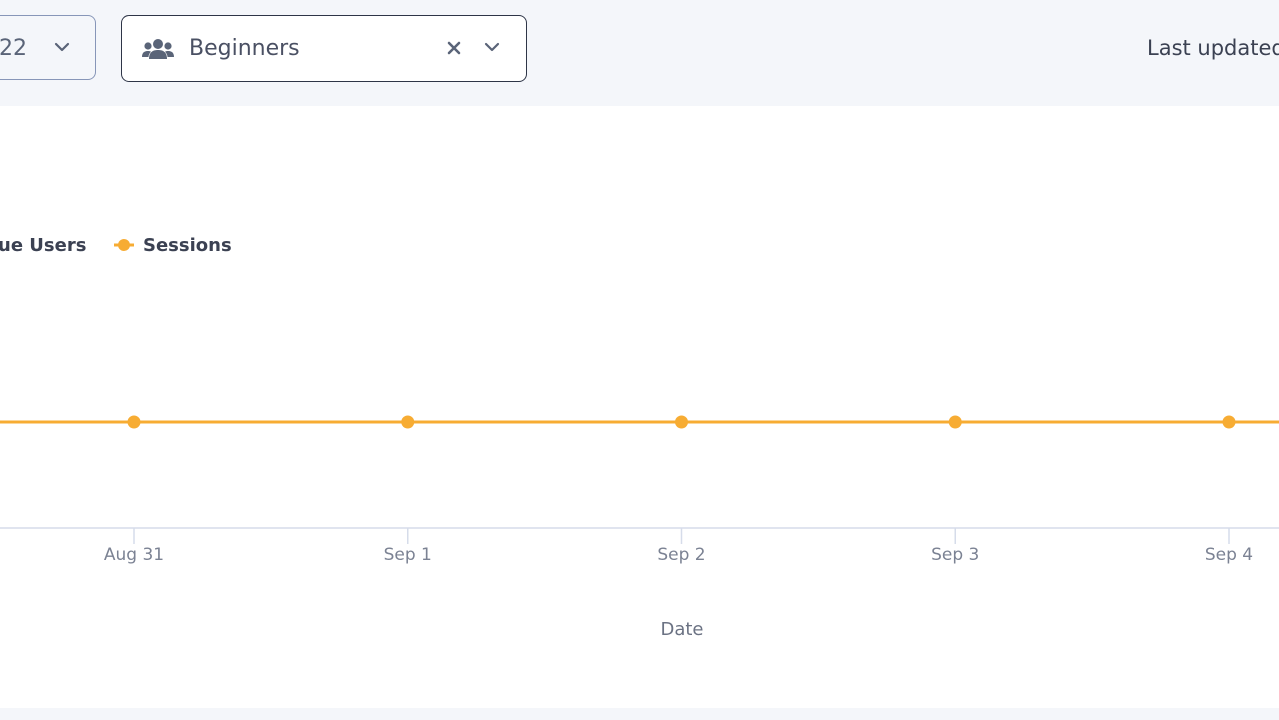 This screenshot has width=1279, height=720. I want to click on x-tick-label: Sep 1, so click(408, 555).